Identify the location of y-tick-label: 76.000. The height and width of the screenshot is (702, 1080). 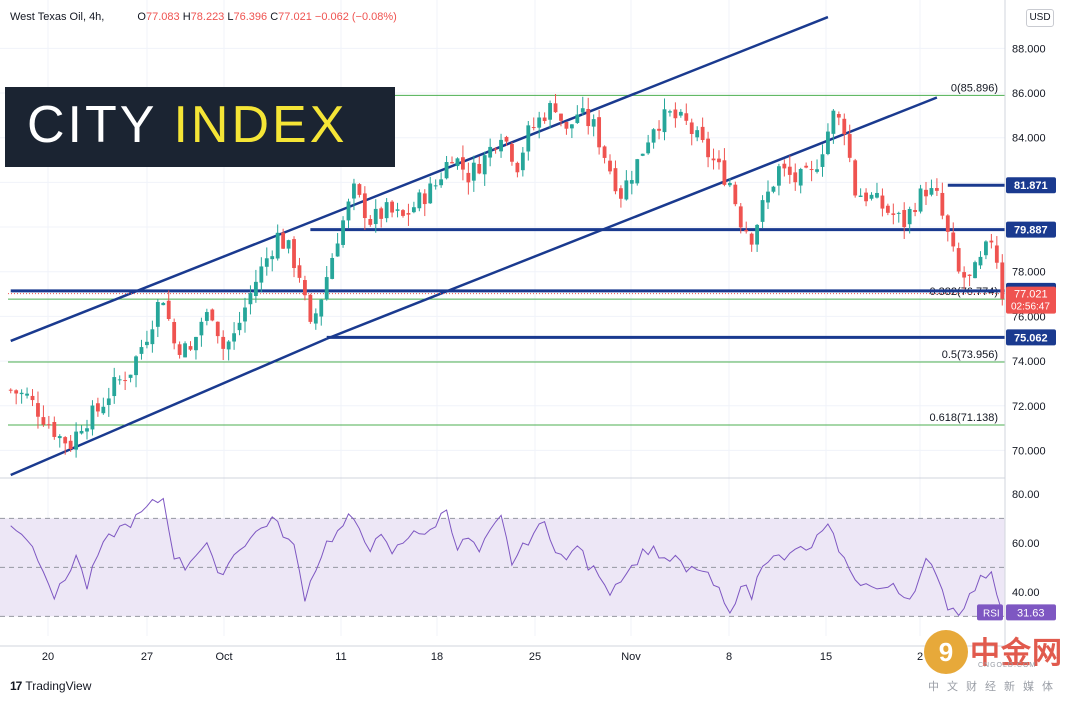
(1029, 317).